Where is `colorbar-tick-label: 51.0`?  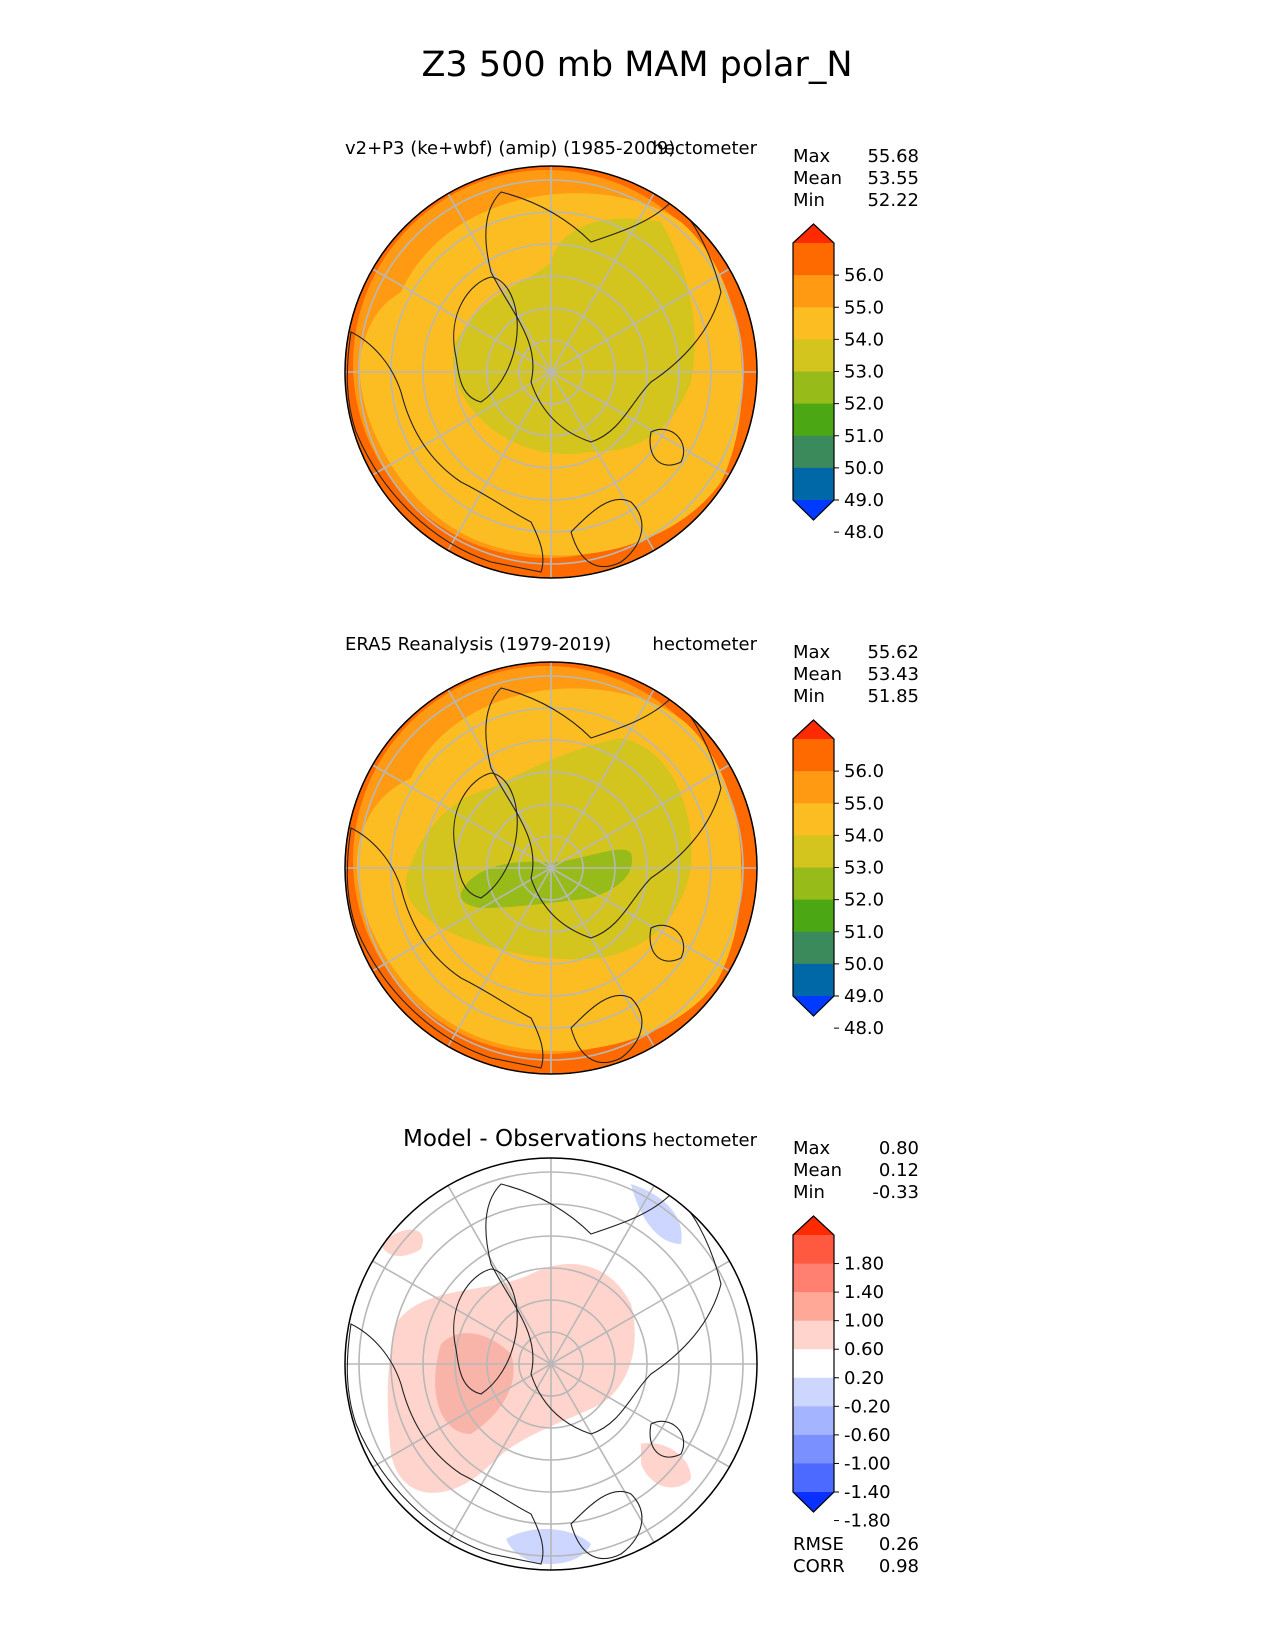 colorbar-tick-label: 51.0 is located at coordinates (864, 436).